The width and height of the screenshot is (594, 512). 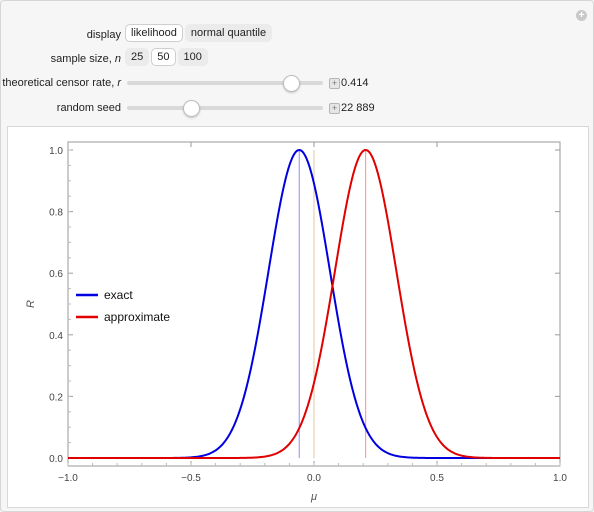 What do you see at coordinates (581, 15) in the screenshot?
I see `expand-options-icon: +` at bounding box center [581, 15].